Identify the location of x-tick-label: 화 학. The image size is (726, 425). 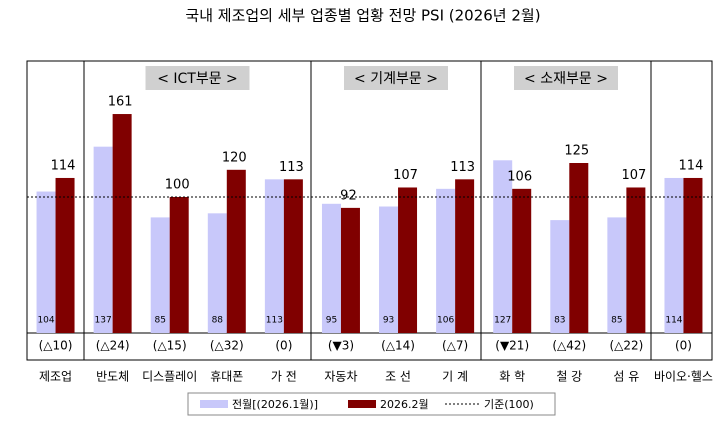
(512, 377).